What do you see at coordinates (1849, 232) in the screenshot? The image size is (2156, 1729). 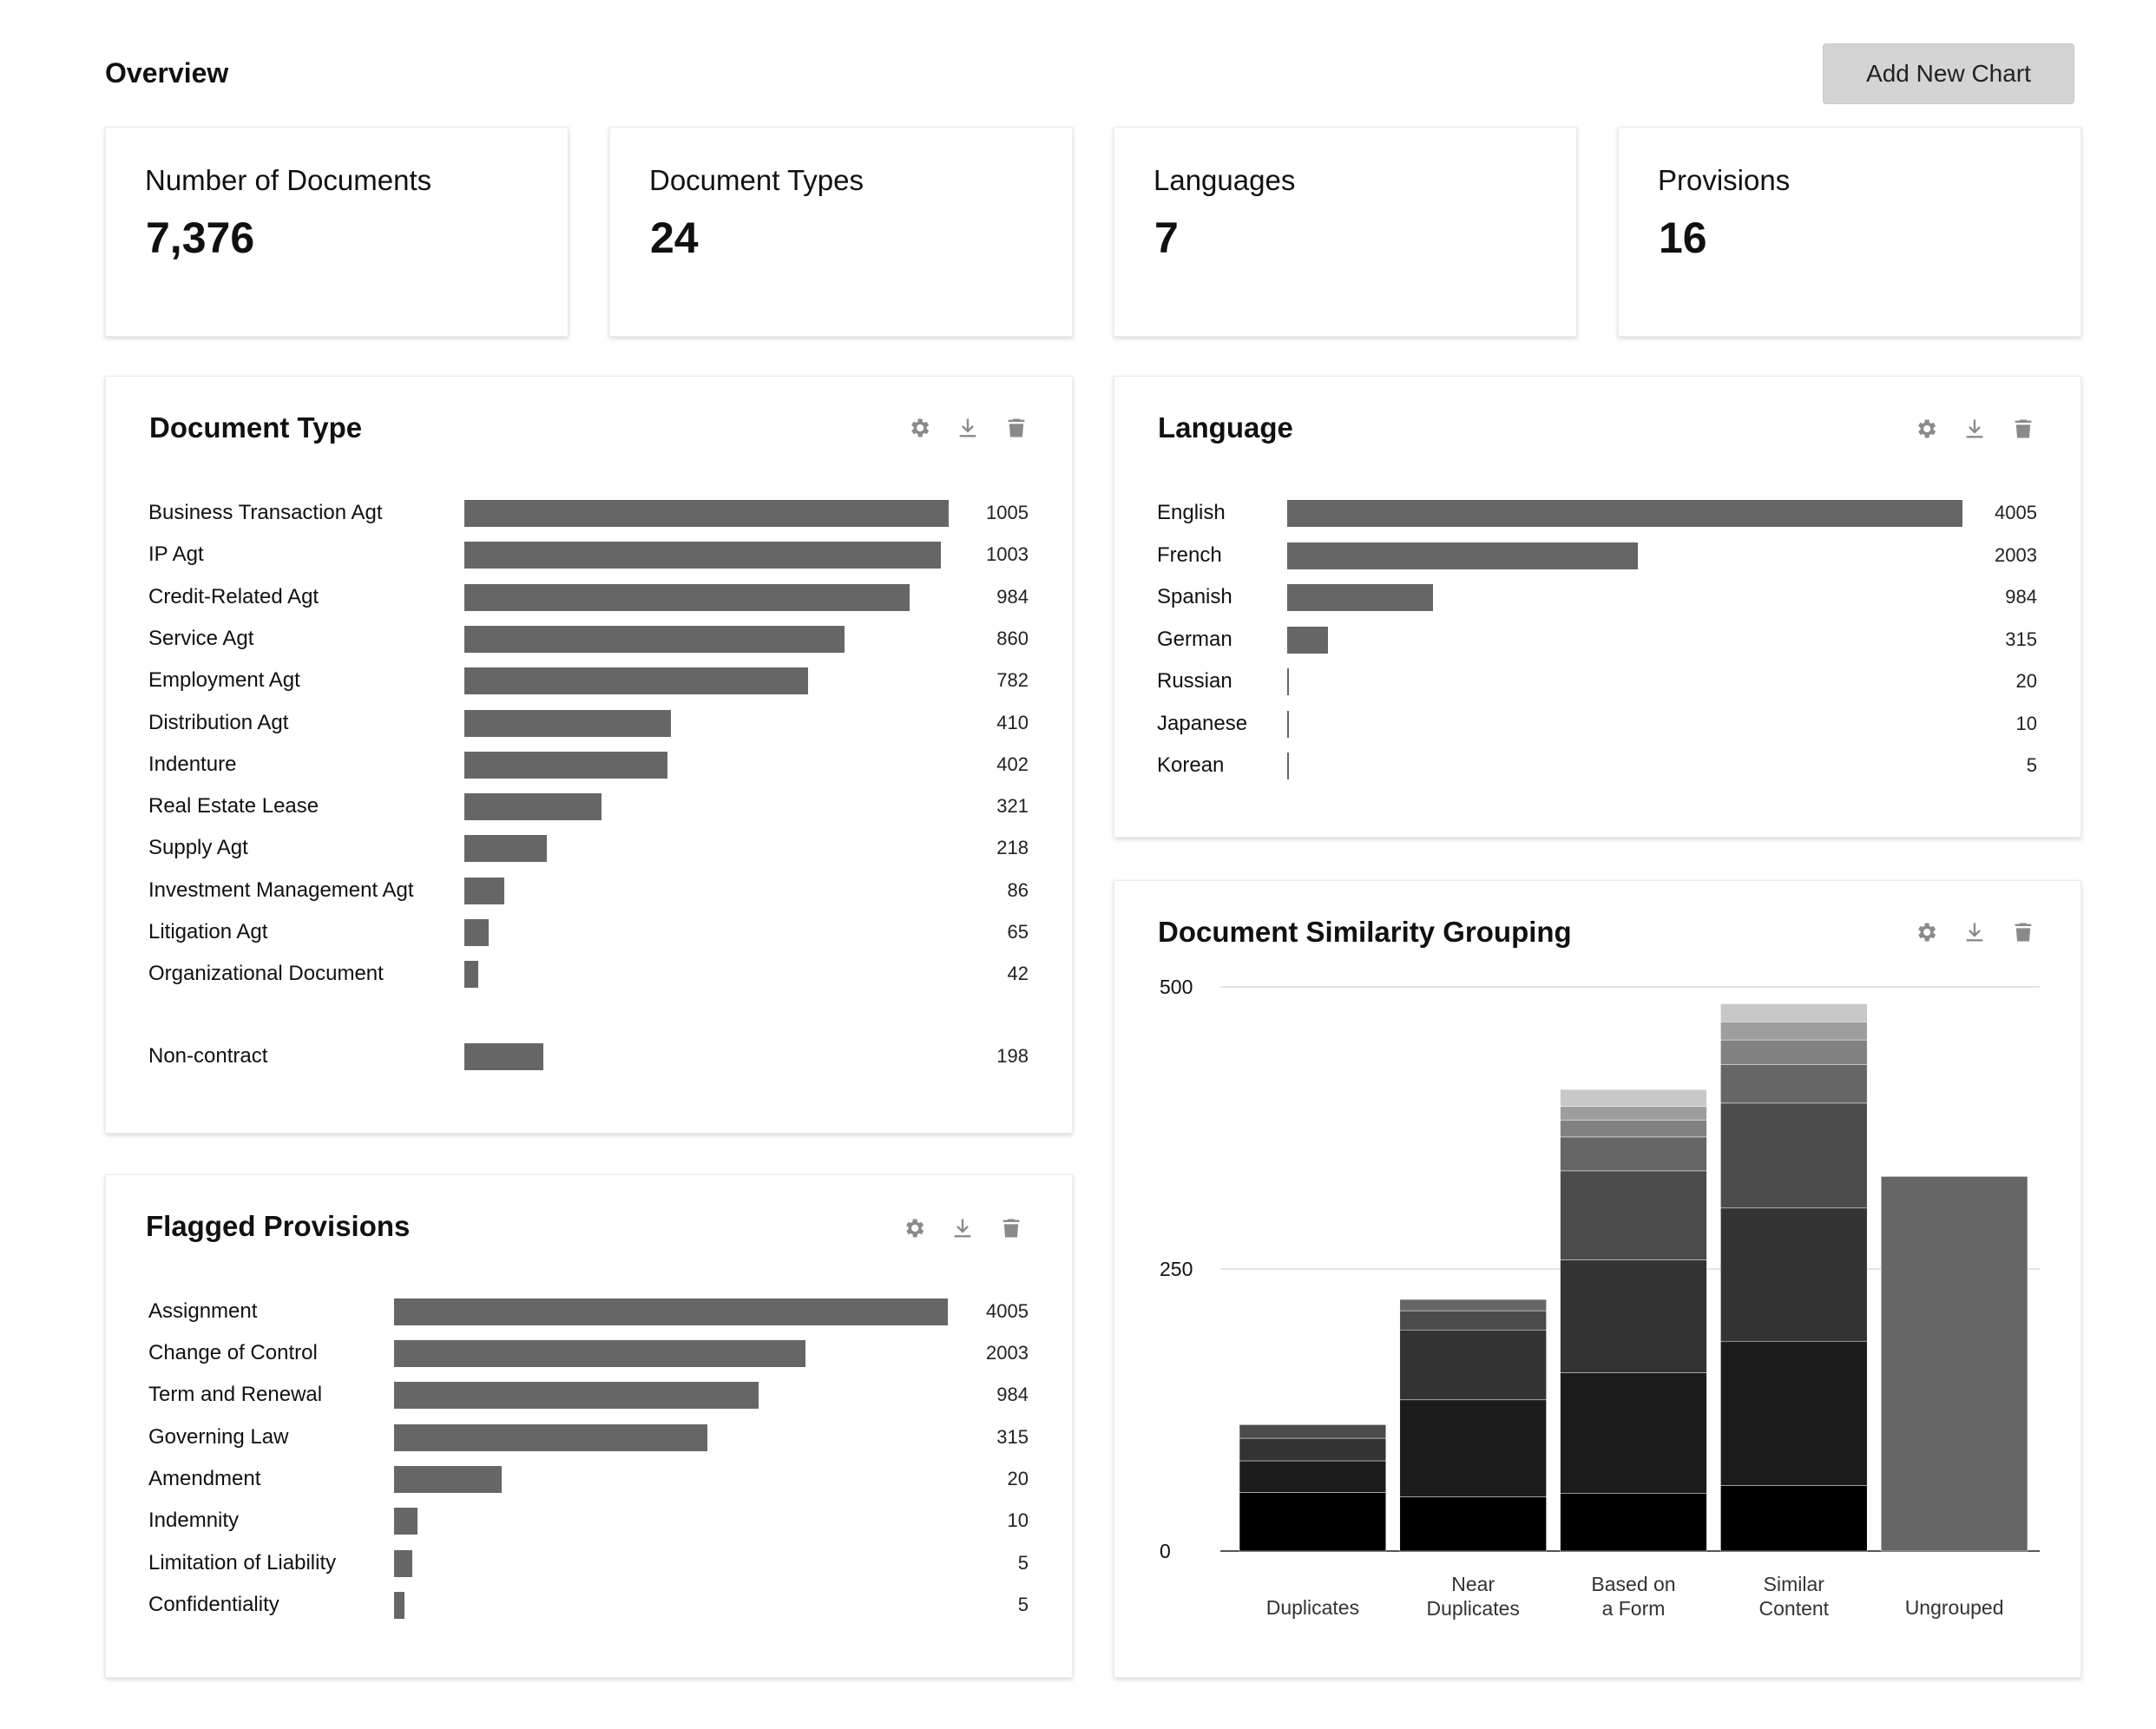 I see `stat-card-provisions: Provisions 16` at bounding box center [1849, 232].